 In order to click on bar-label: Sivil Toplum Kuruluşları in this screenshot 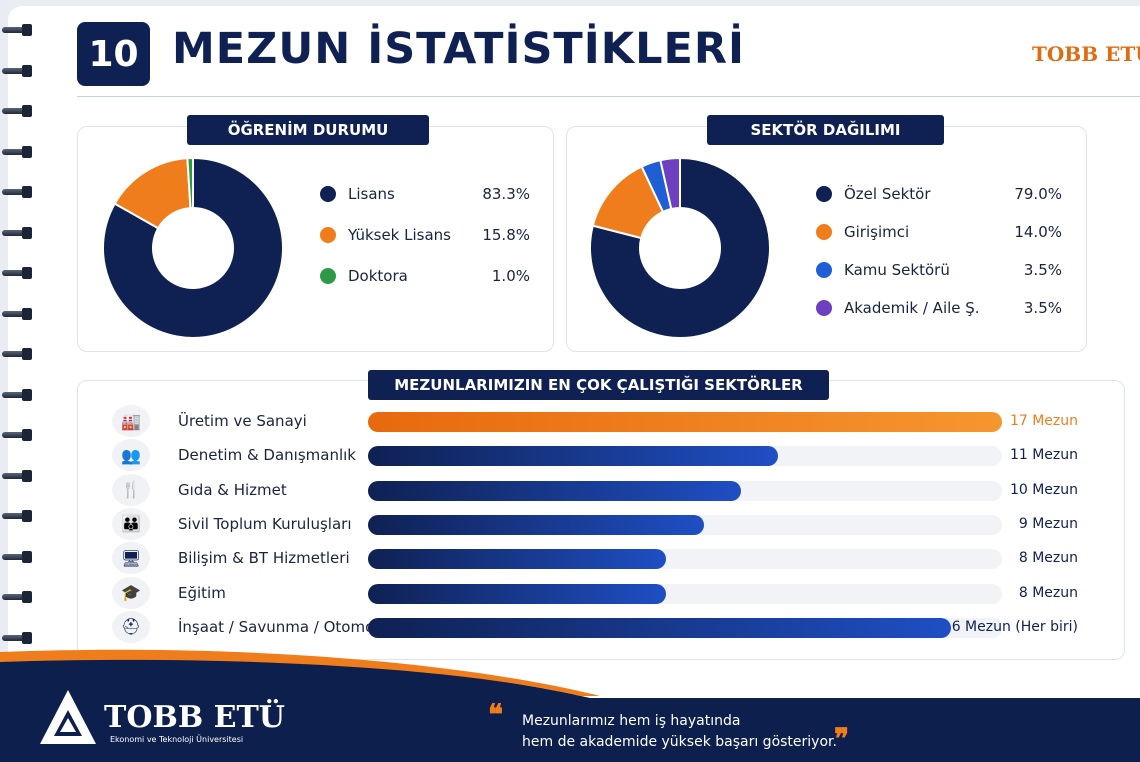, I will do `click(265, 523)`.